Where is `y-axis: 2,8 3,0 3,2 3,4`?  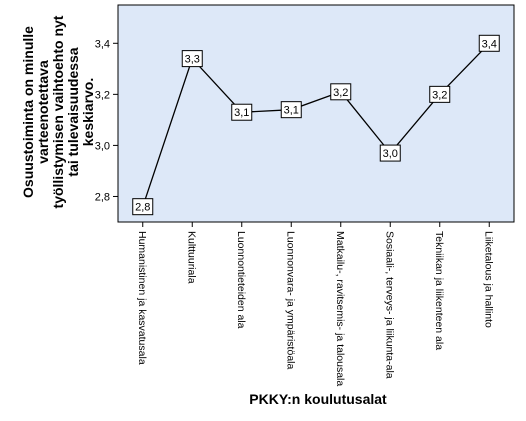 y-axis: 2,8 3,0 3,2 3,4 is located at coordinates (106, 120).